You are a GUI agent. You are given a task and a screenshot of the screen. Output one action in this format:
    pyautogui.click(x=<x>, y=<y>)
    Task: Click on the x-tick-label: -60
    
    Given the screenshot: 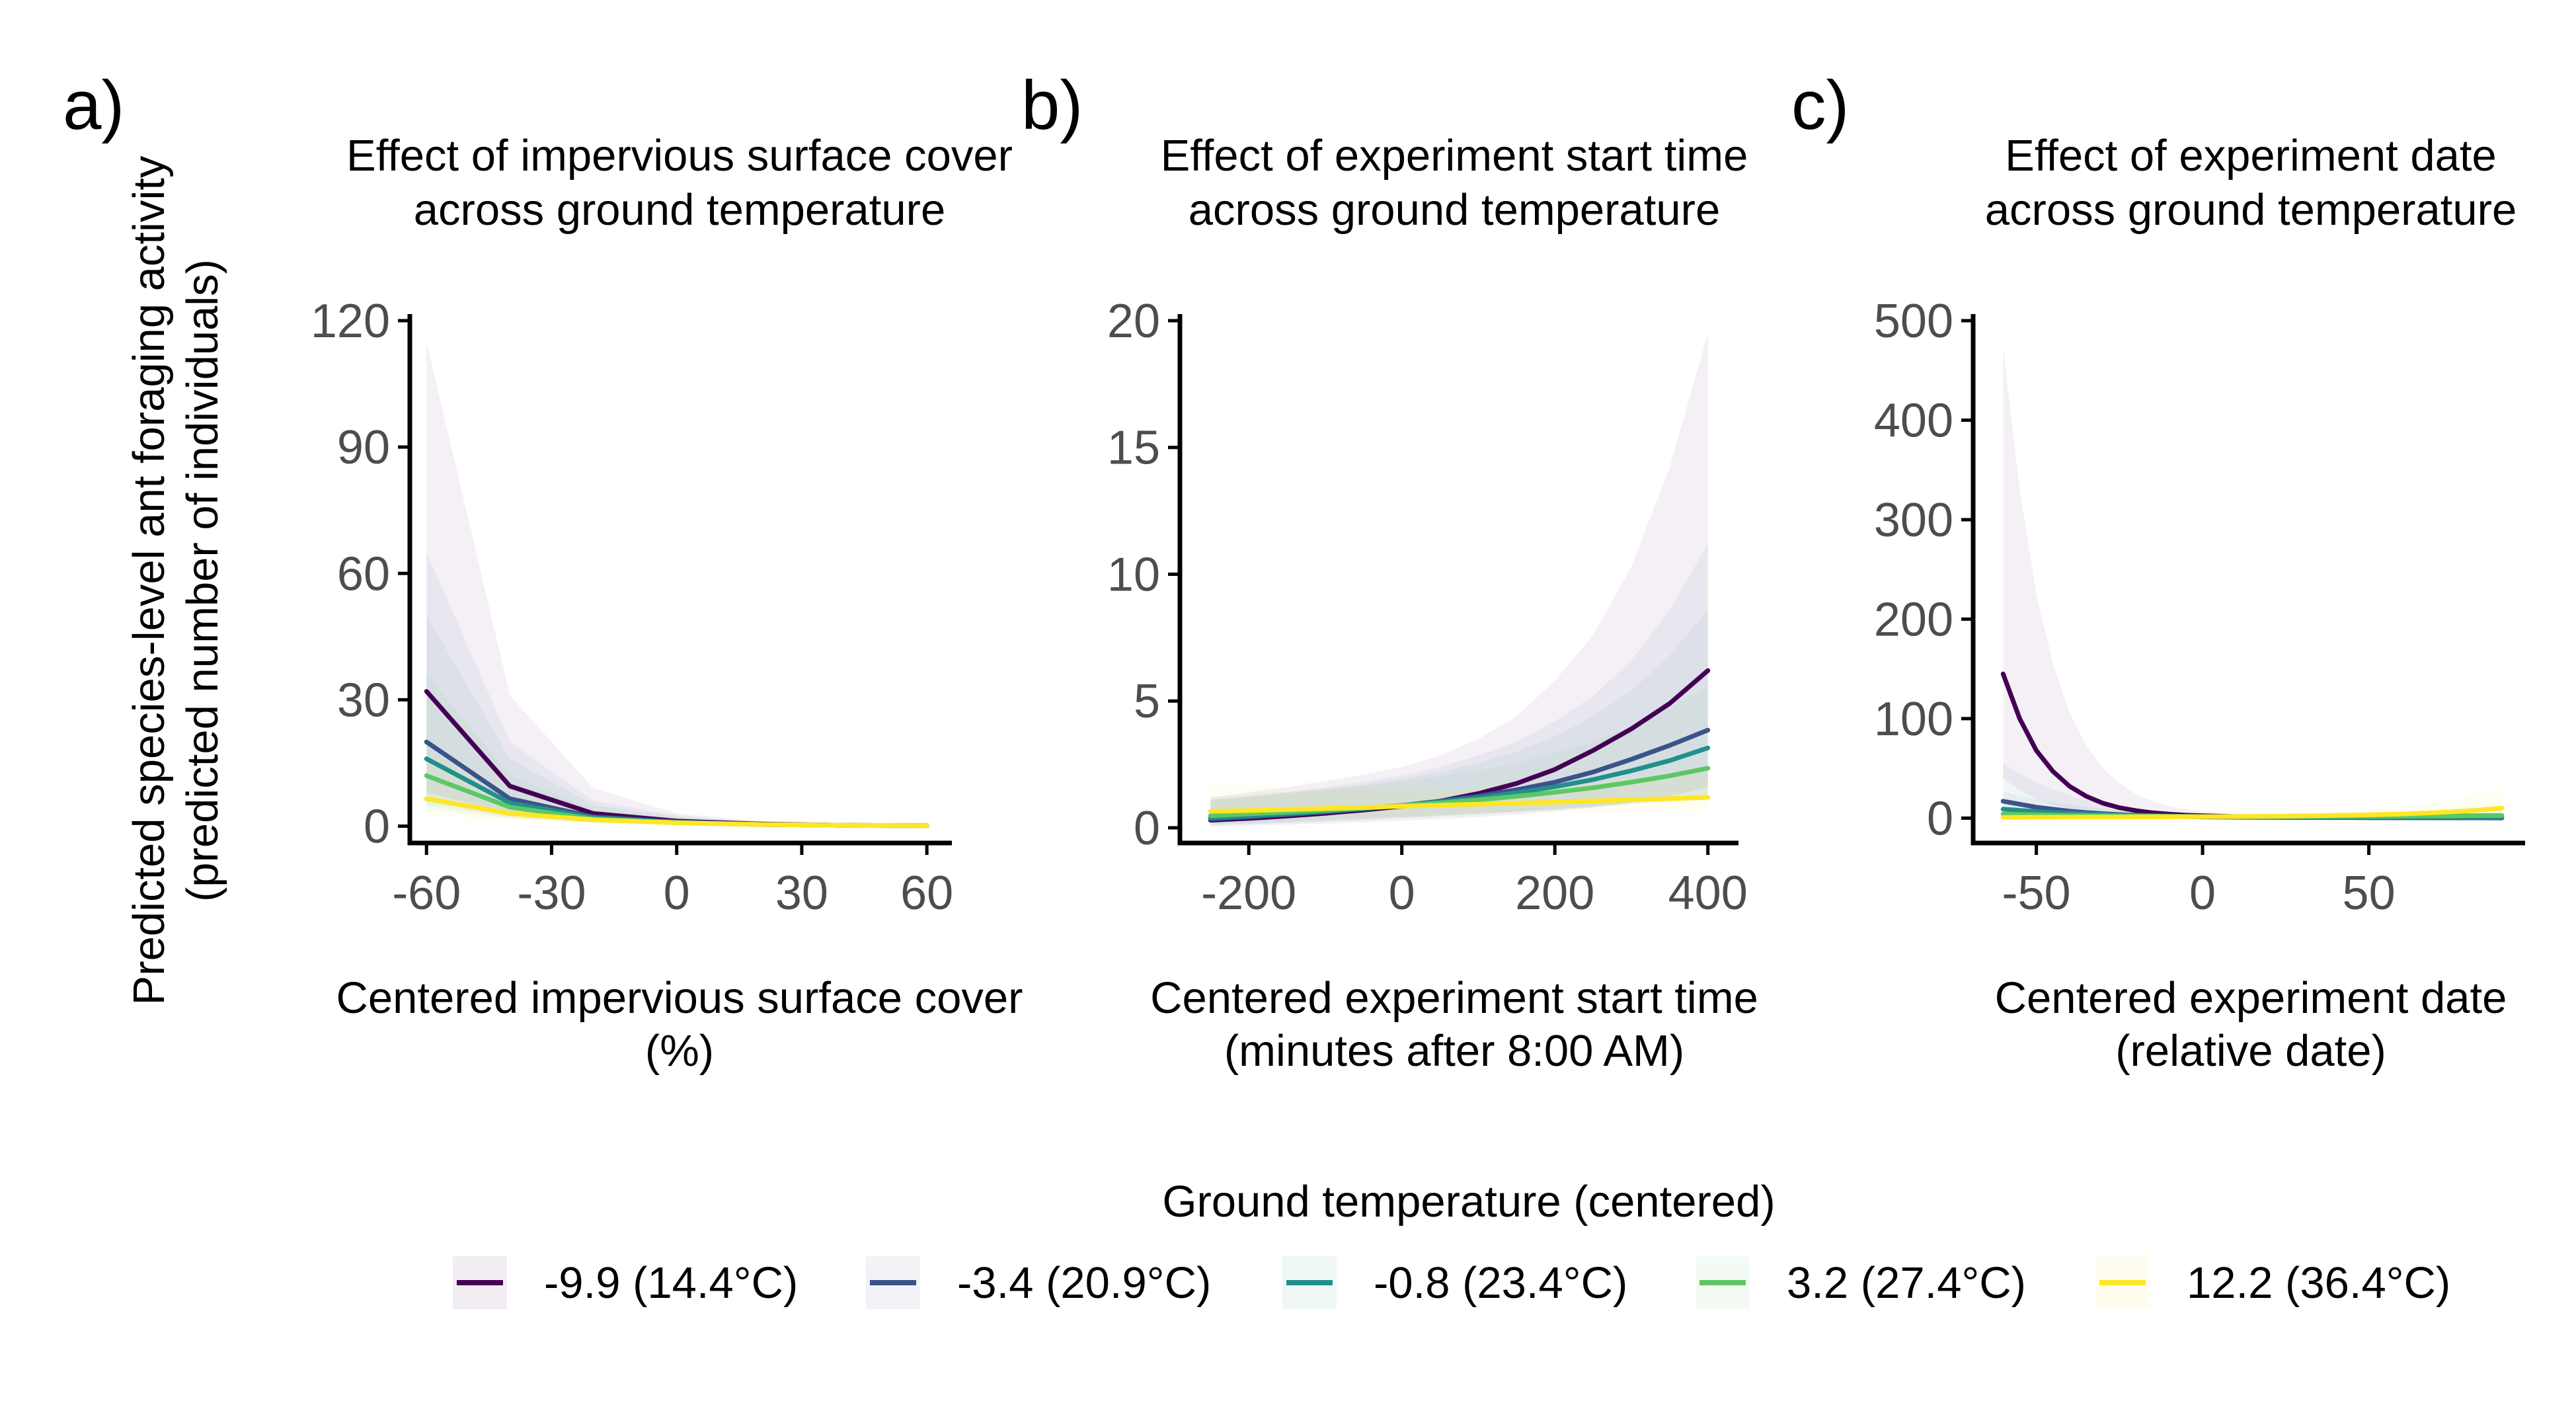 What is the action you would take?
    pyautogui.click(x=426, y=893)
    